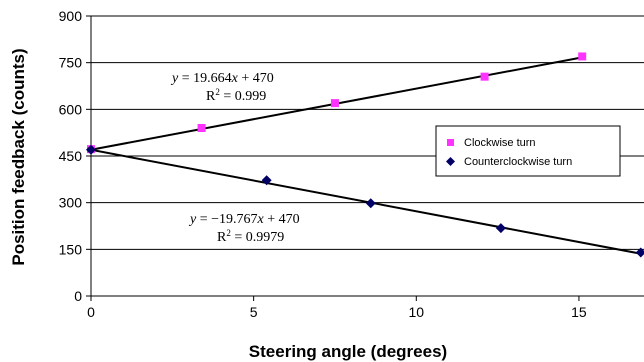 The width and height of the screenshot is (644, 362). I want to click on y-tick-label: 150, so click(71, 249).